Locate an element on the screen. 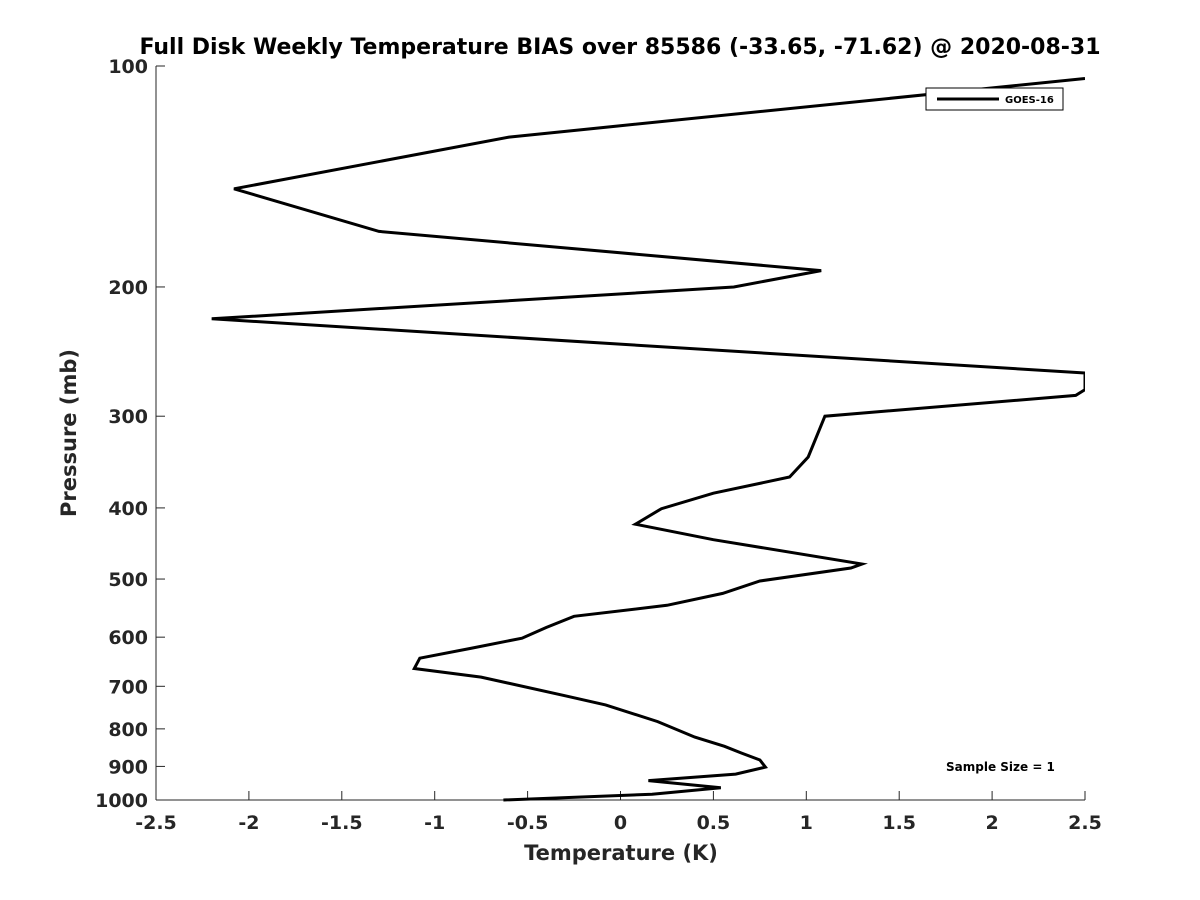  y-tick-label: 700 is located at coordinates (128, 687).